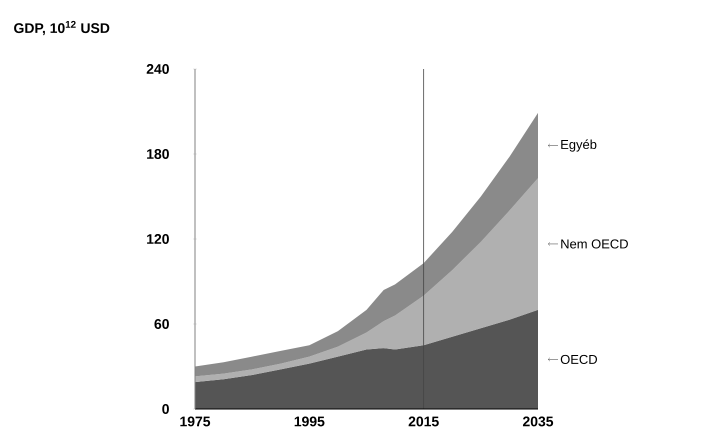 Image resolution: width=708 pixels, height=446 pixels. I want to click on y-tick-label: 0, so click(165, 409).